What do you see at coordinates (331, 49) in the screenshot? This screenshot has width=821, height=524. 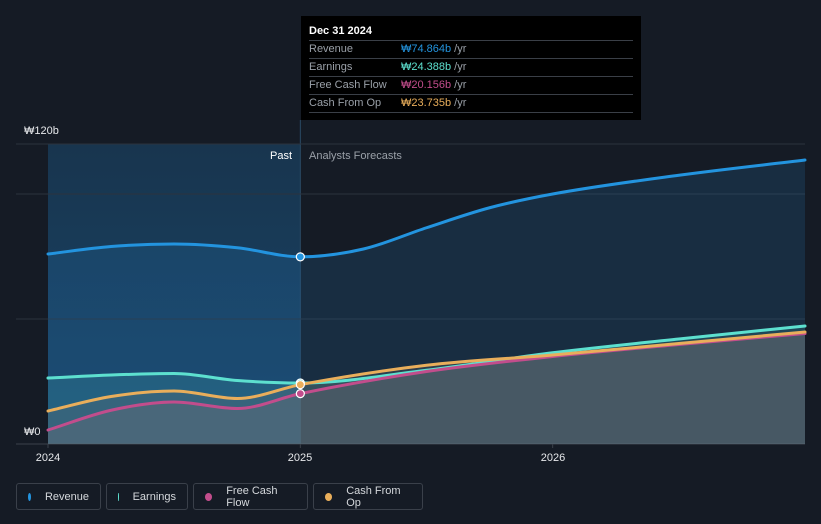 I see `tooltip-label: Revenue` at bounding box center [331, 49].